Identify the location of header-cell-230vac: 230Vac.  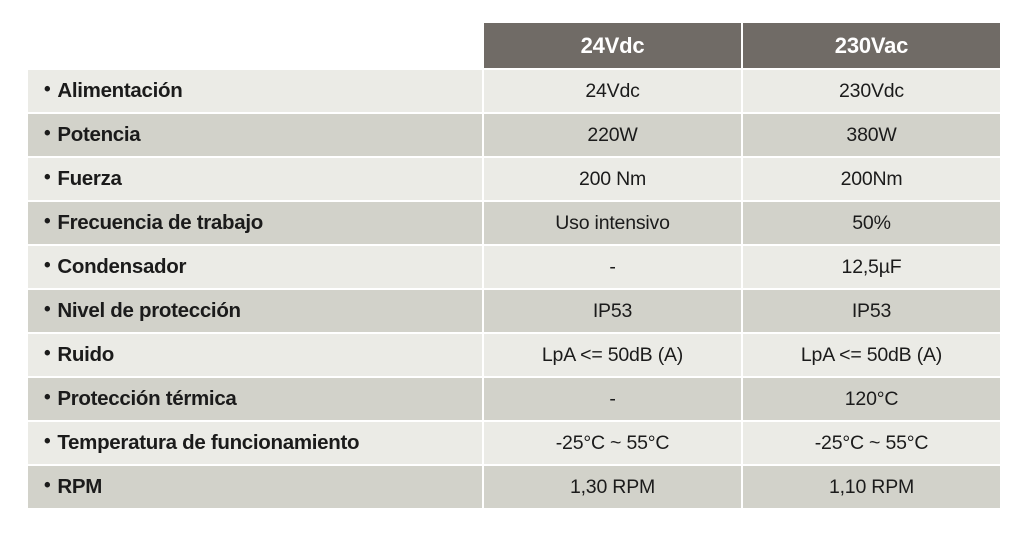
(871, 45).